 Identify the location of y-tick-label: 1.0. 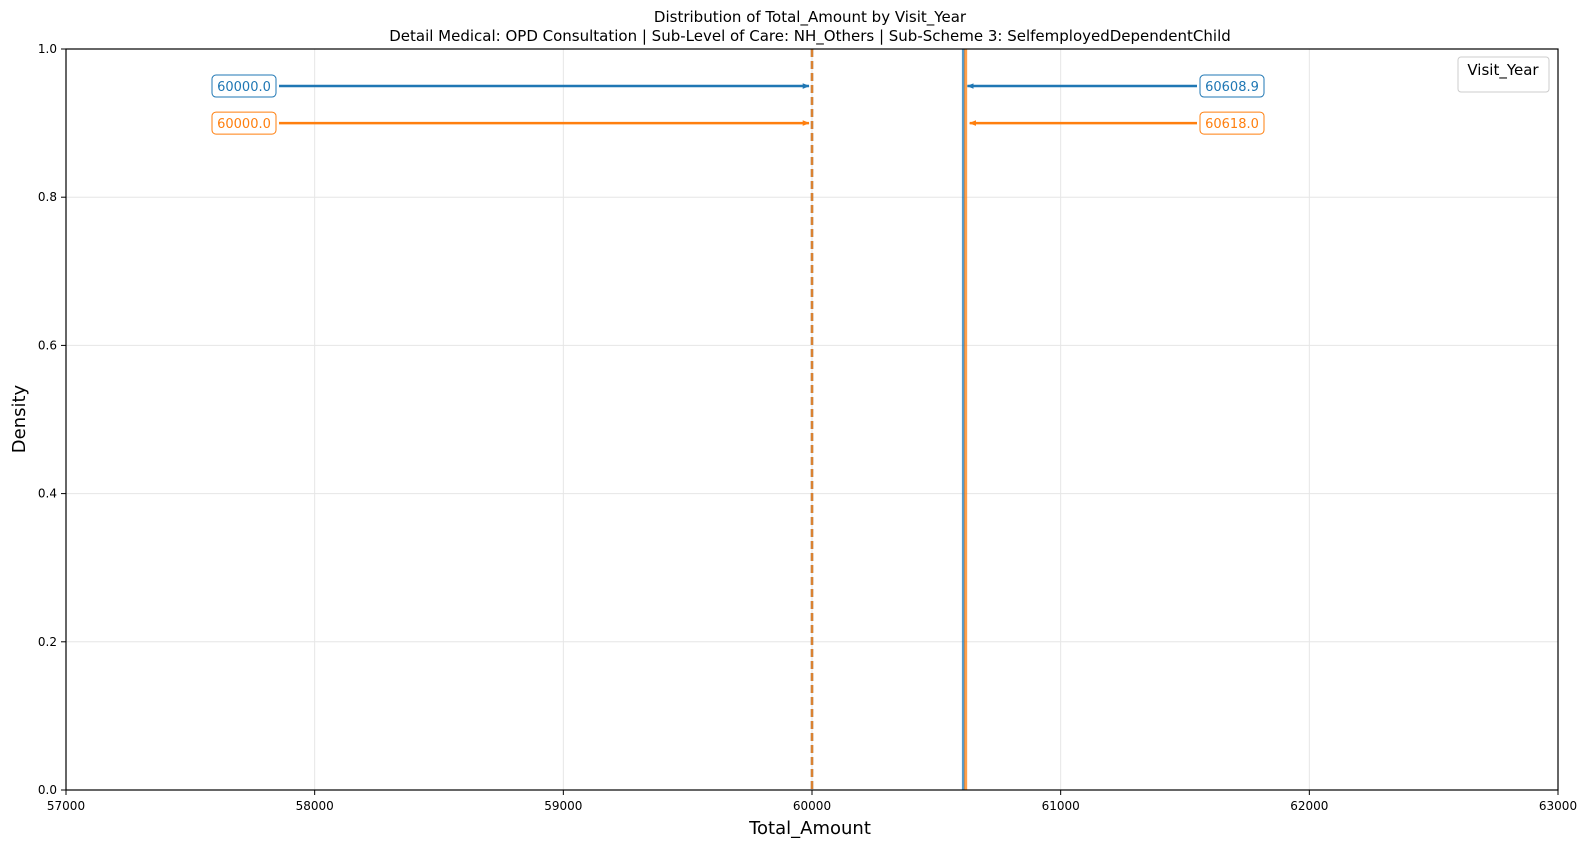
(47, 49).